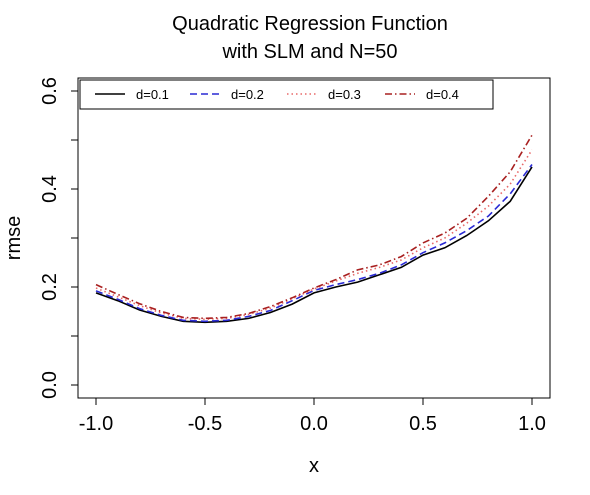 The image size is (590, 495). What do you see at coordinates (344, 94) in the screenshot?
I see `legend-label: d=0.3` at bounding box center [344, 94].